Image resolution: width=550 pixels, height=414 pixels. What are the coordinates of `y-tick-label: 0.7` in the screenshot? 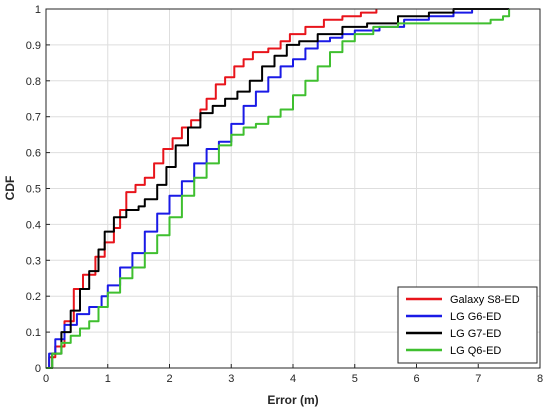 It's located at (33, 118).